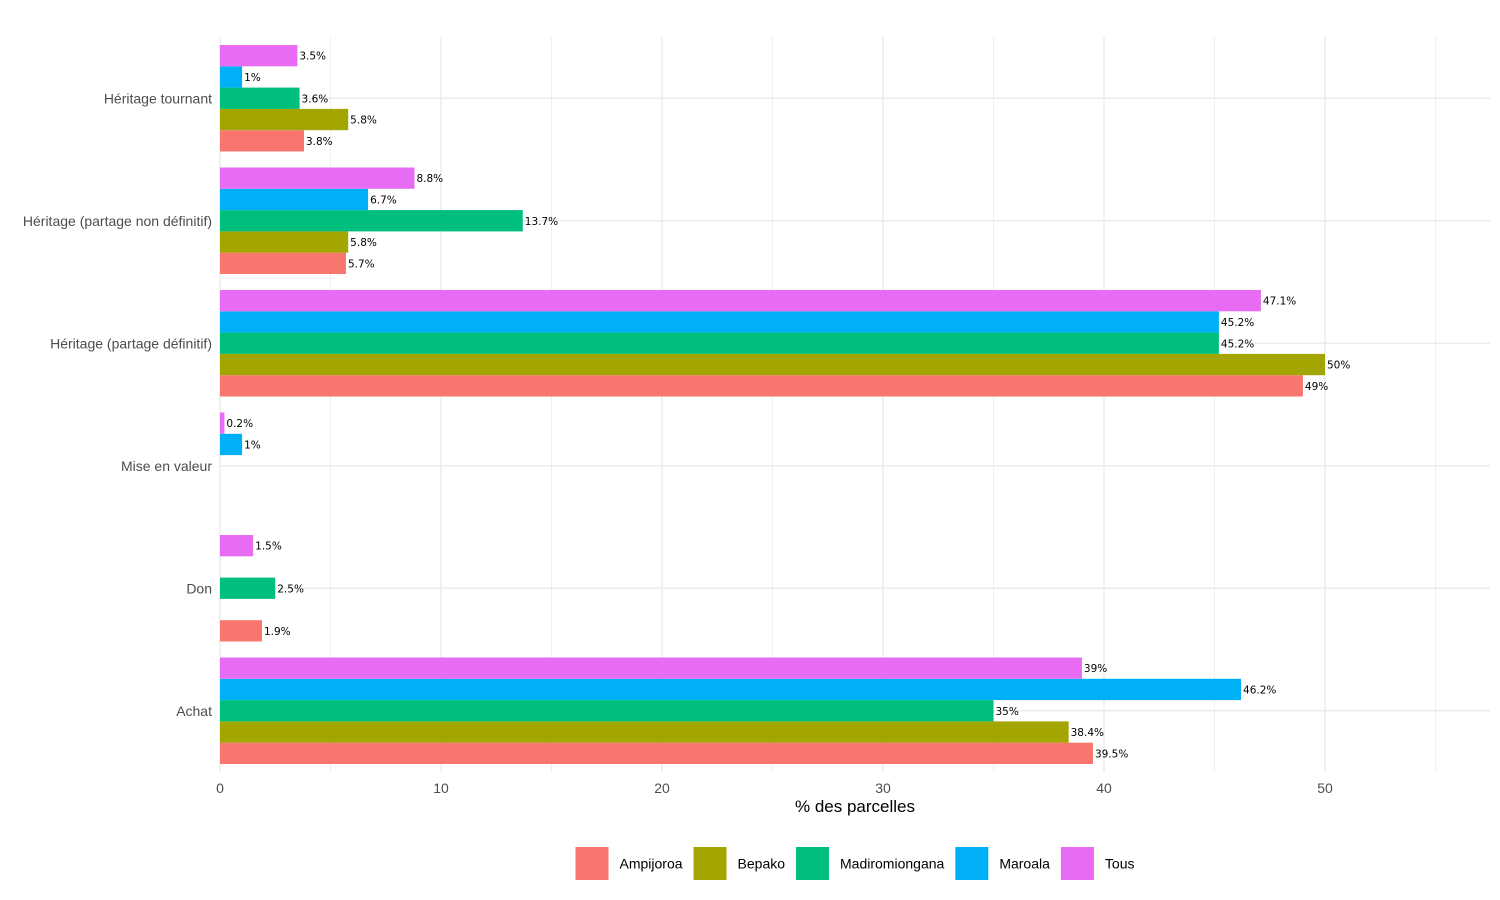 This screenshot has width=1500, height=900. I want to click on y-tick-label: Héritage (partage définitif), so click(131, 343).